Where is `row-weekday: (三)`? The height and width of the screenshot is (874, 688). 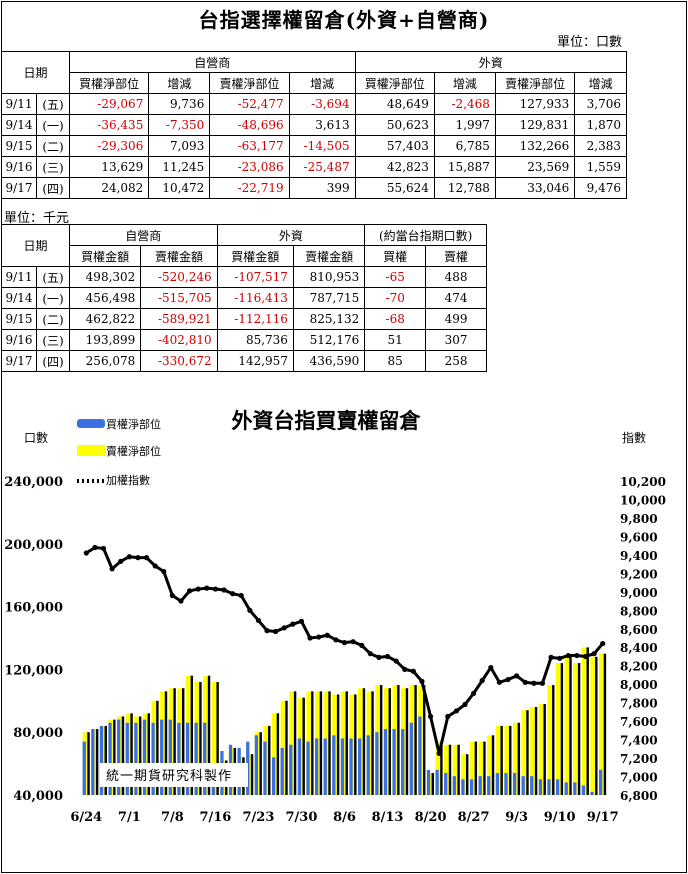
row-weekday: (三) is located at coordinates (53, 340).